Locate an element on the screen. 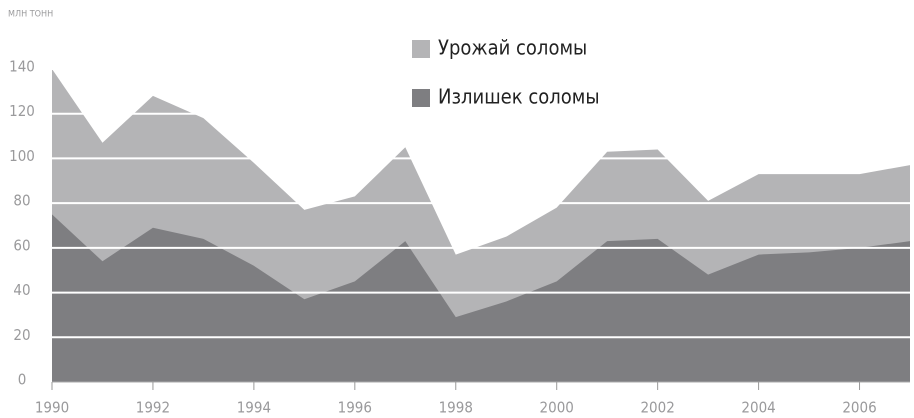 The image size is (914, 418). y-tick-label: 40 is located at coordinates (21, 290).